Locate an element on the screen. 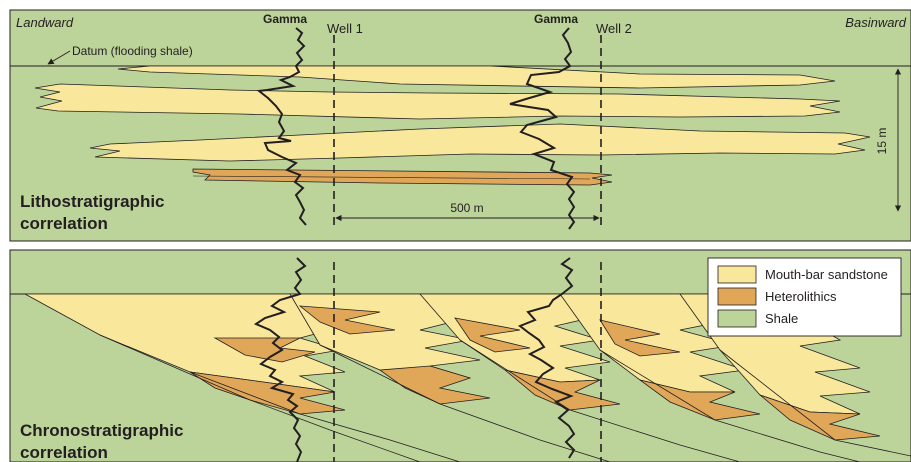  heterolithic-body is located at coordinates (402, 177).